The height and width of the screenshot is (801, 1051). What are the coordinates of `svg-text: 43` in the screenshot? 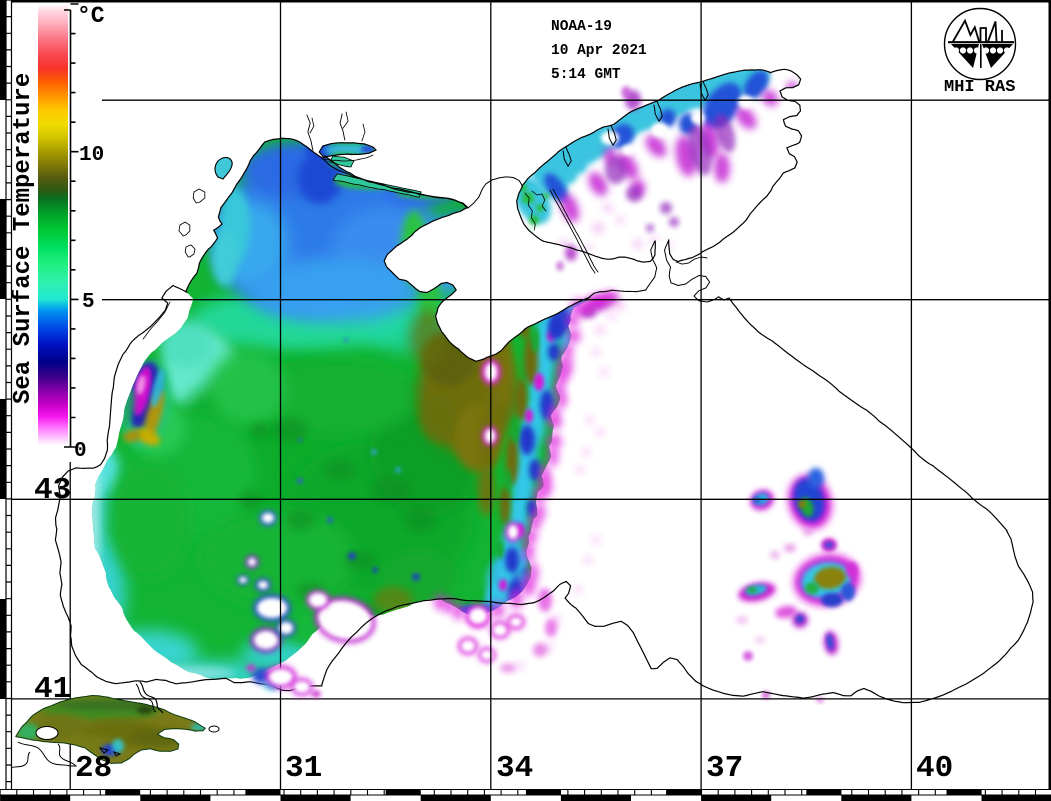 It's located at (52, 490).